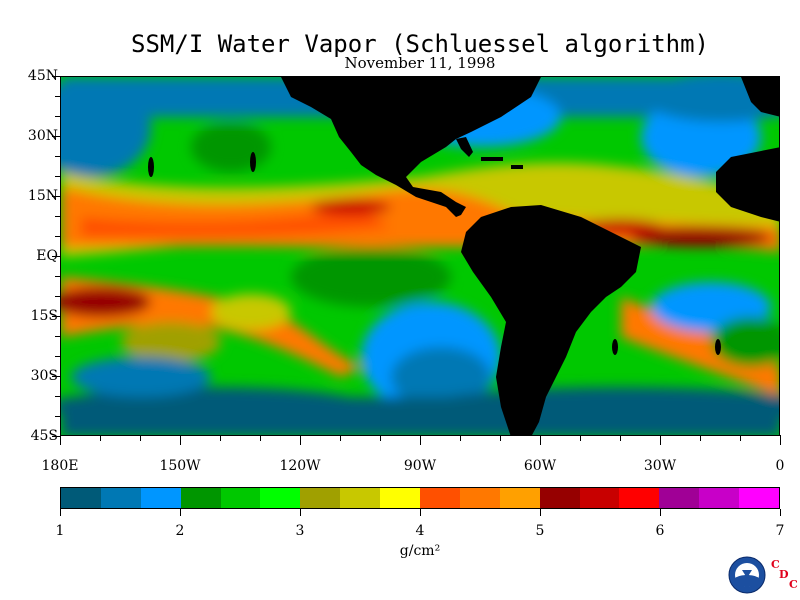  What do you see at coordinates (253, 162) in the screenshot?
I see `pacific-island` at bounding box center [253, 162].